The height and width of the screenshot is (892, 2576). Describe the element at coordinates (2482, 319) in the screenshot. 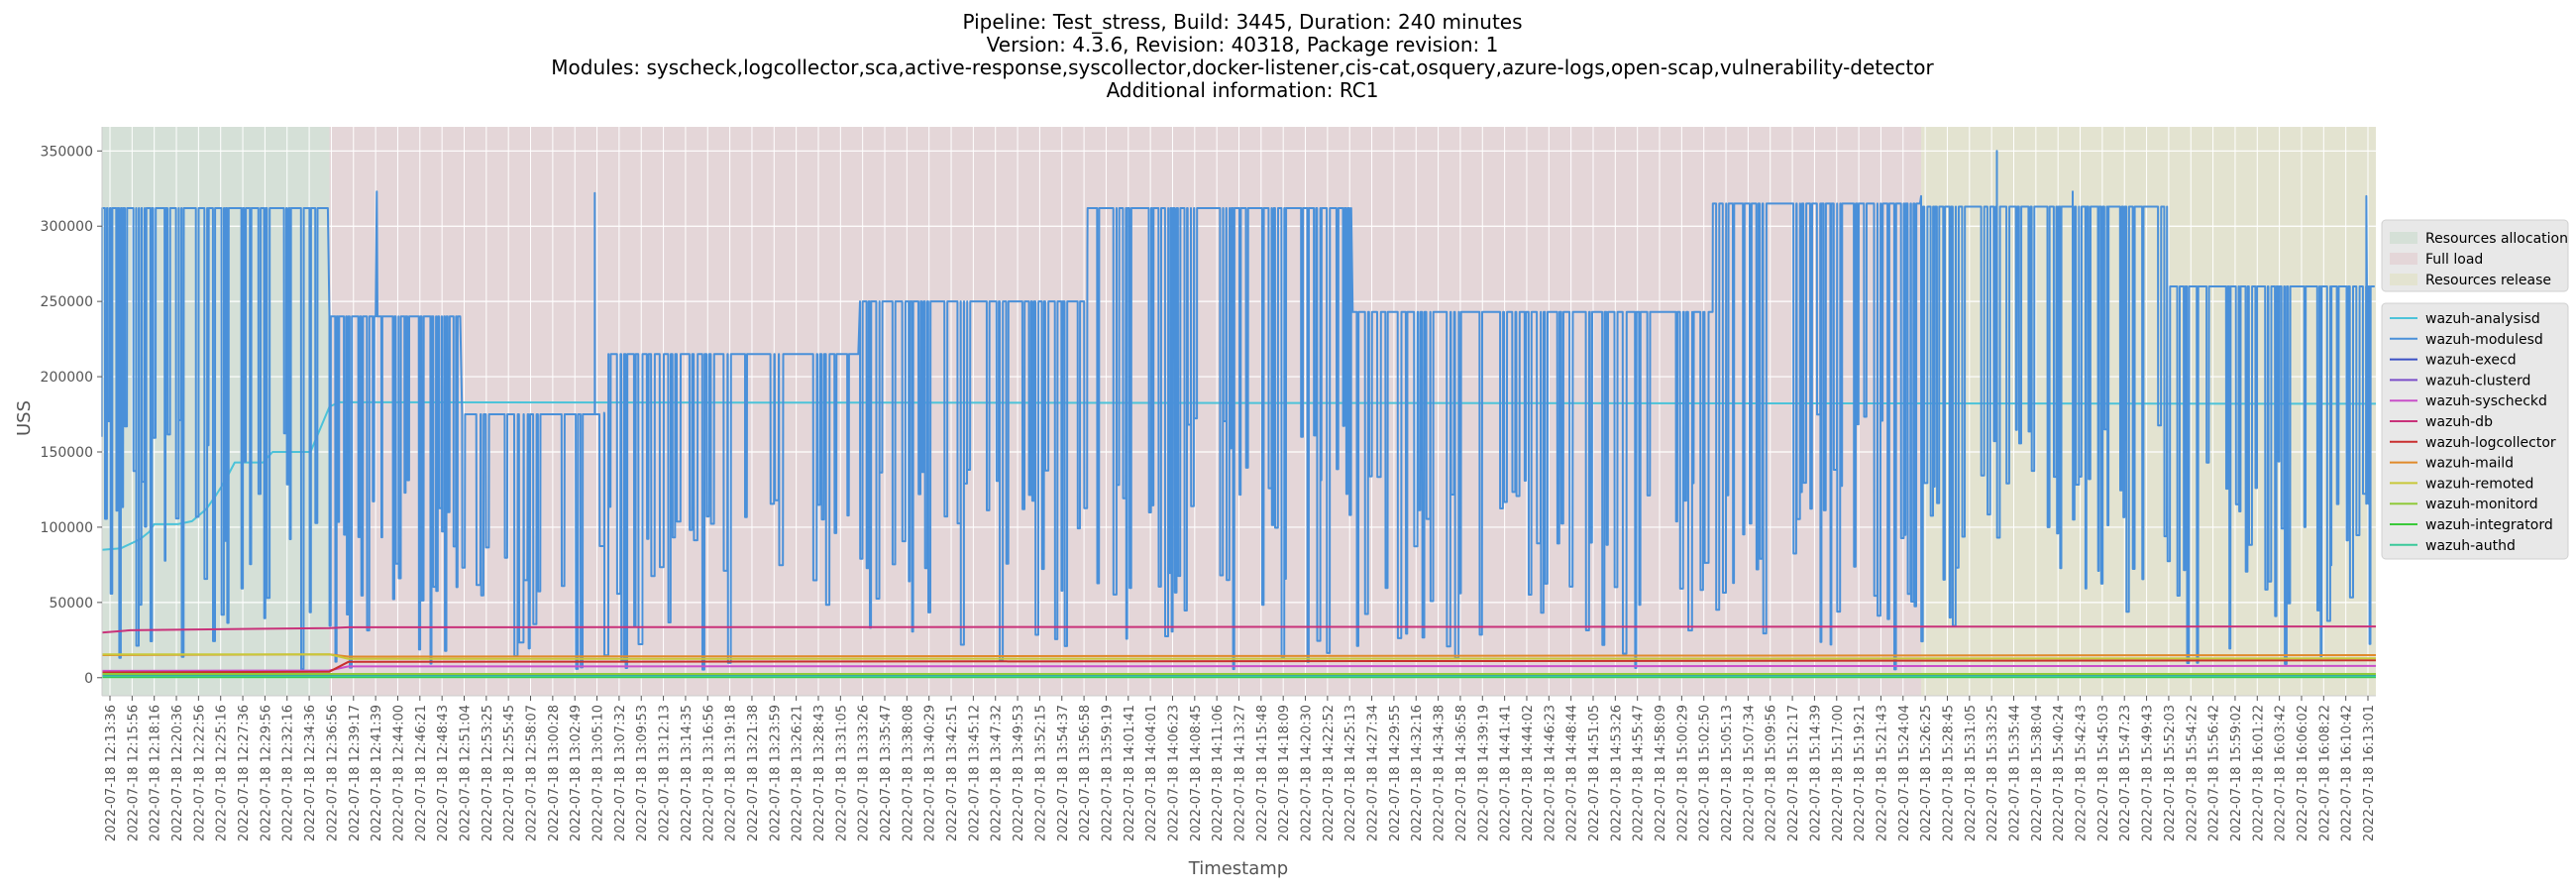

I see `legend-series-label: wazuh-analysisd` at that location.